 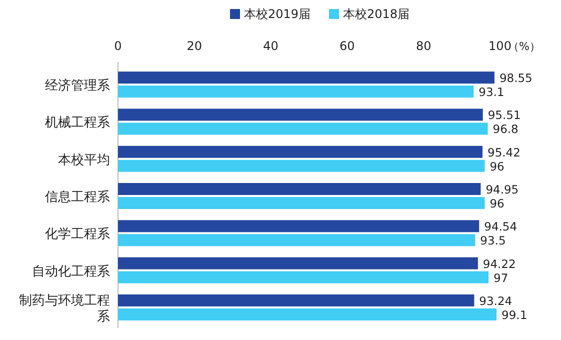 What do you see at coordinates (504, 115) in the screenshot?
I see `data-label: 95.51` at bounding box center [504, 115].